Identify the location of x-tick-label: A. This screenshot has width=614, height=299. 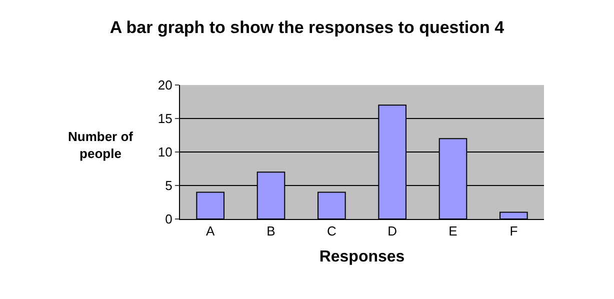
(210, 231).